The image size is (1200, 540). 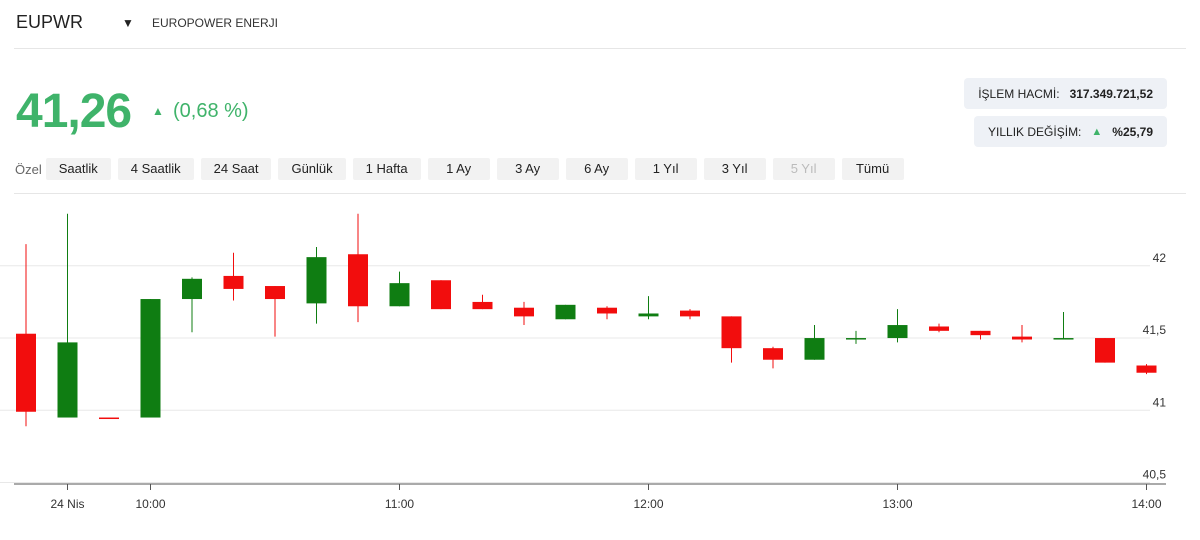 What do you see at coordinates (734, 169) in the screenshot?
I see `range-button: 3 Yıl` at bounding box center [734, 169].